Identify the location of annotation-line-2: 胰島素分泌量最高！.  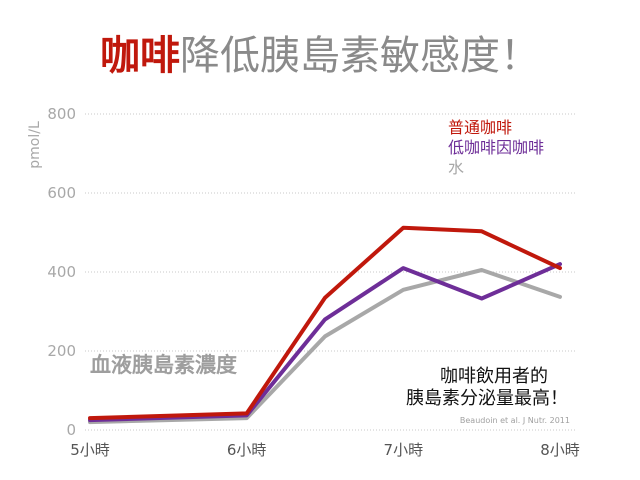
(487, 398).